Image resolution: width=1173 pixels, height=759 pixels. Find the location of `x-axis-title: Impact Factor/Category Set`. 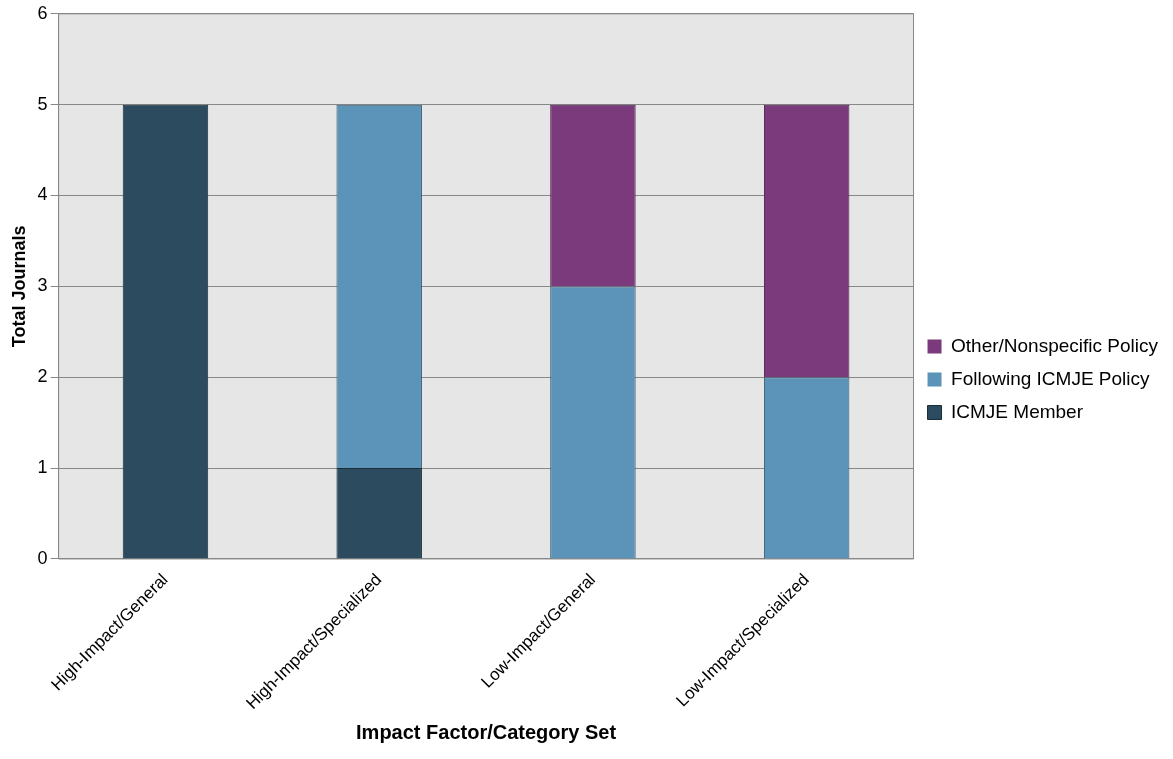

x-axis-title: Impact Factor/Category Set is located at coordinates (486, 731).